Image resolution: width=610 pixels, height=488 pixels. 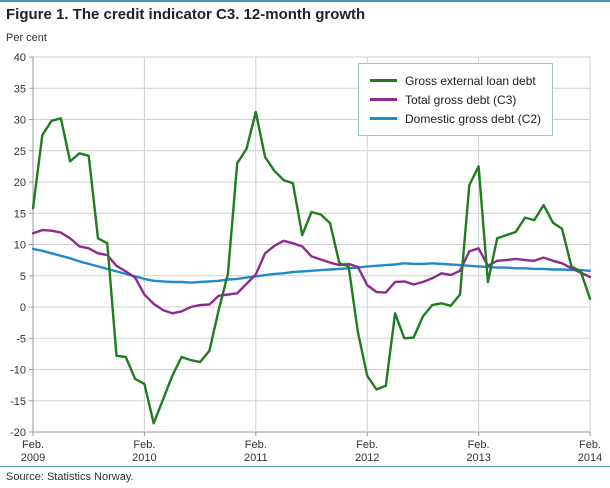 What do you see at coordinates (18, 371) in the screenshot?
I see `y-axis-tick-label: -10` at bounding box center [18, 371].